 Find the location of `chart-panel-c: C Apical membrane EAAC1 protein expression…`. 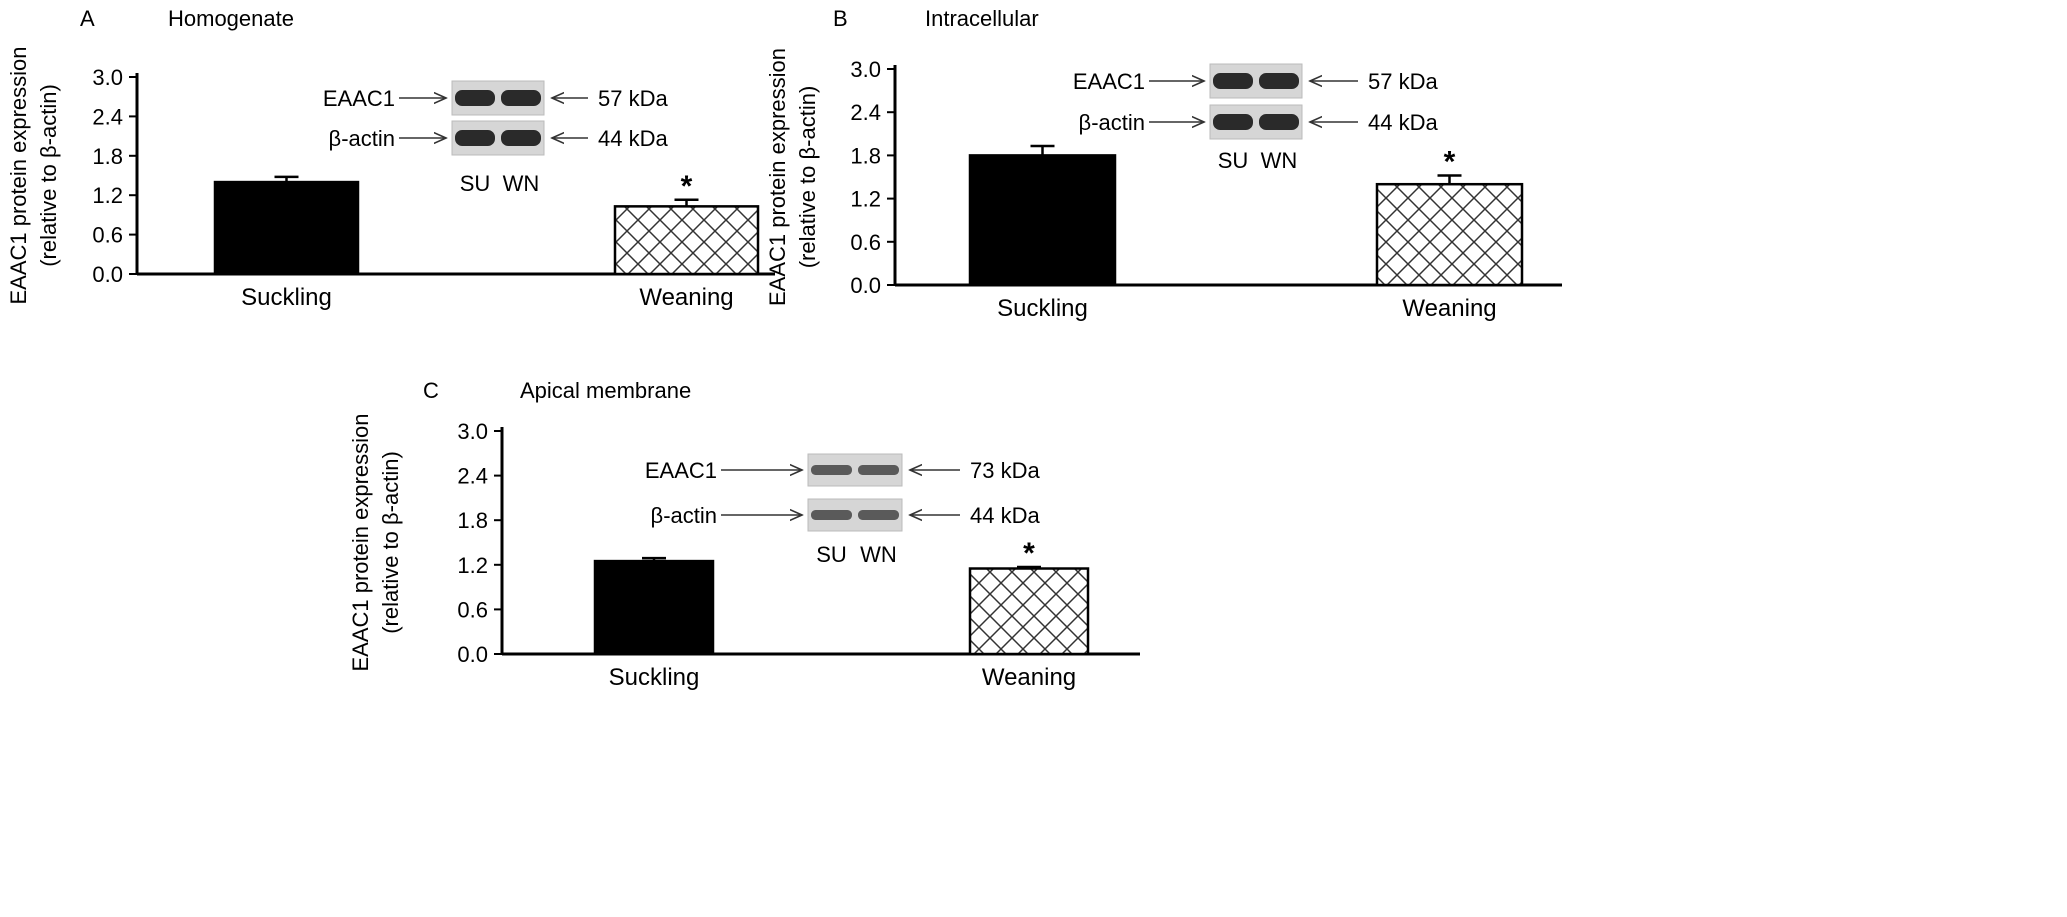

chart-panel-c: C Apical membrane EAAC1 protein expression… is located at coordinates (744, 534).